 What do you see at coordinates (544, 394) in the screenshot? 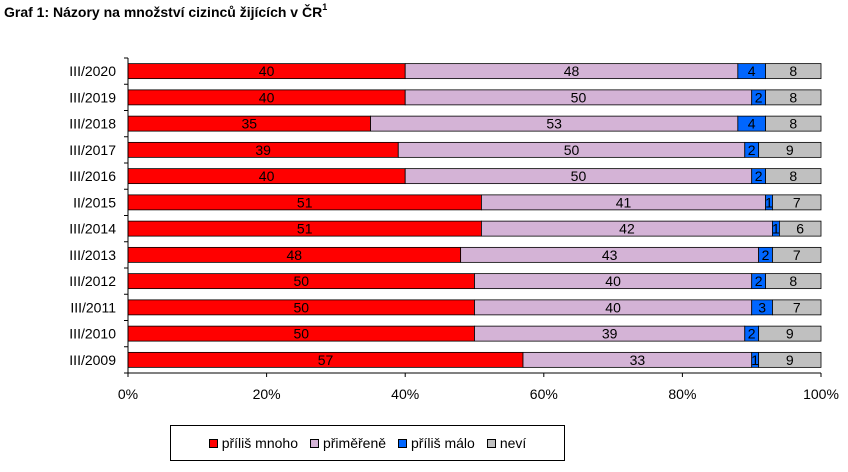
I see `x-tick-label: 60%` at bounding box center [544, 394].